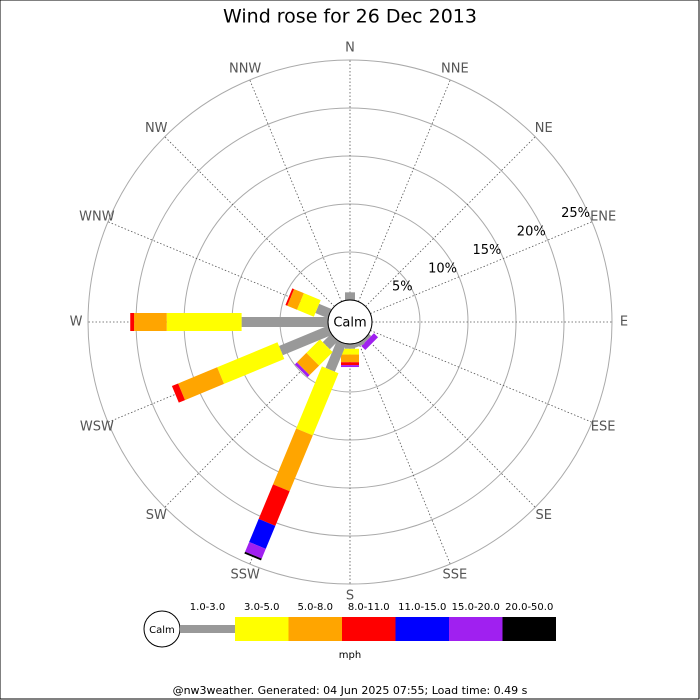  Describe the element at coordinates (544, 128) in the screenshot. I see `direction-label: NE` at that location.